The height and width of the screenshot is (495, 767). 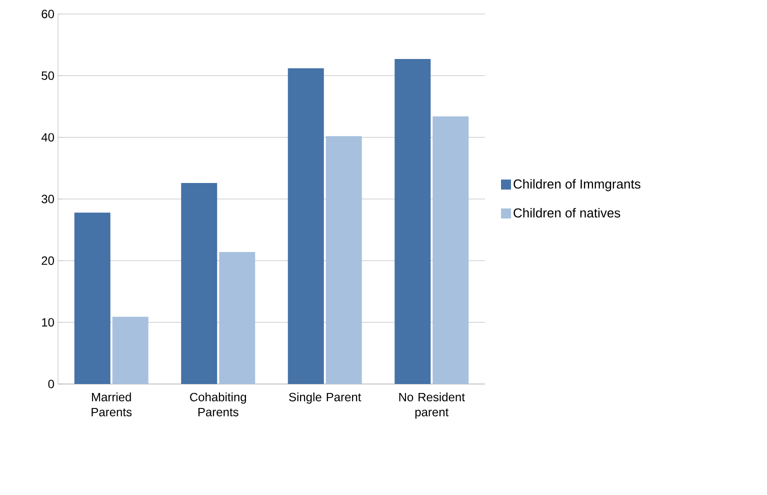 What do you see at coordinates (48, 322) in the screenshot?
I see `y-tick-label: 10` at bounding box center [48, 322].